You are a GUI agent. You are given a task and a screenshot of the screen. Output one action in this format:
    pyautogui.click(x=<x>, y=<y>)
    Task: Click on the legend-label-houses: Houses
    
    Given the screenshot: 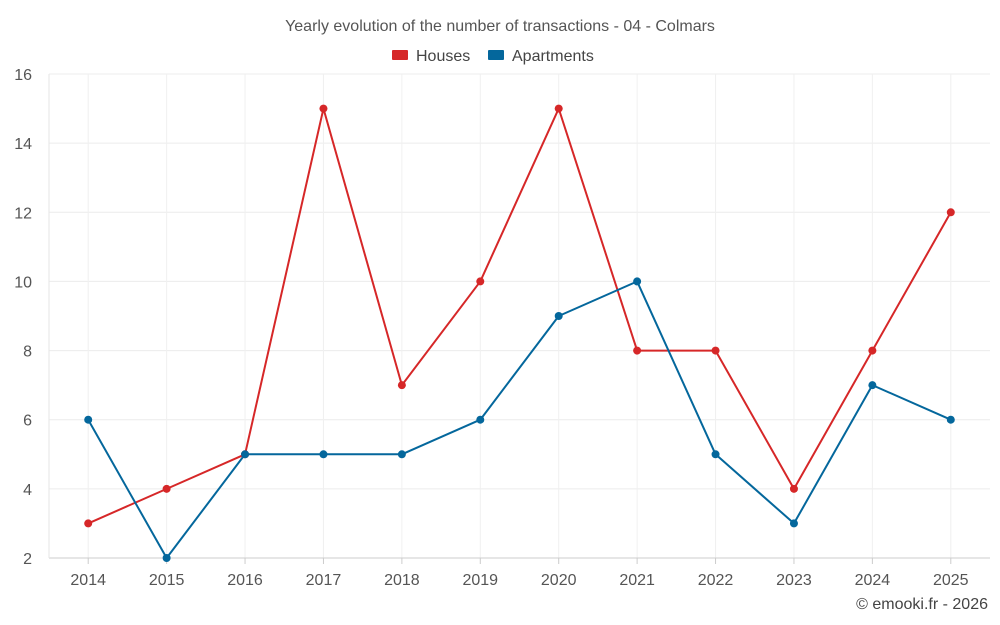 What is the action you would take?
    pyautogui.click(x=443, y=56)
    